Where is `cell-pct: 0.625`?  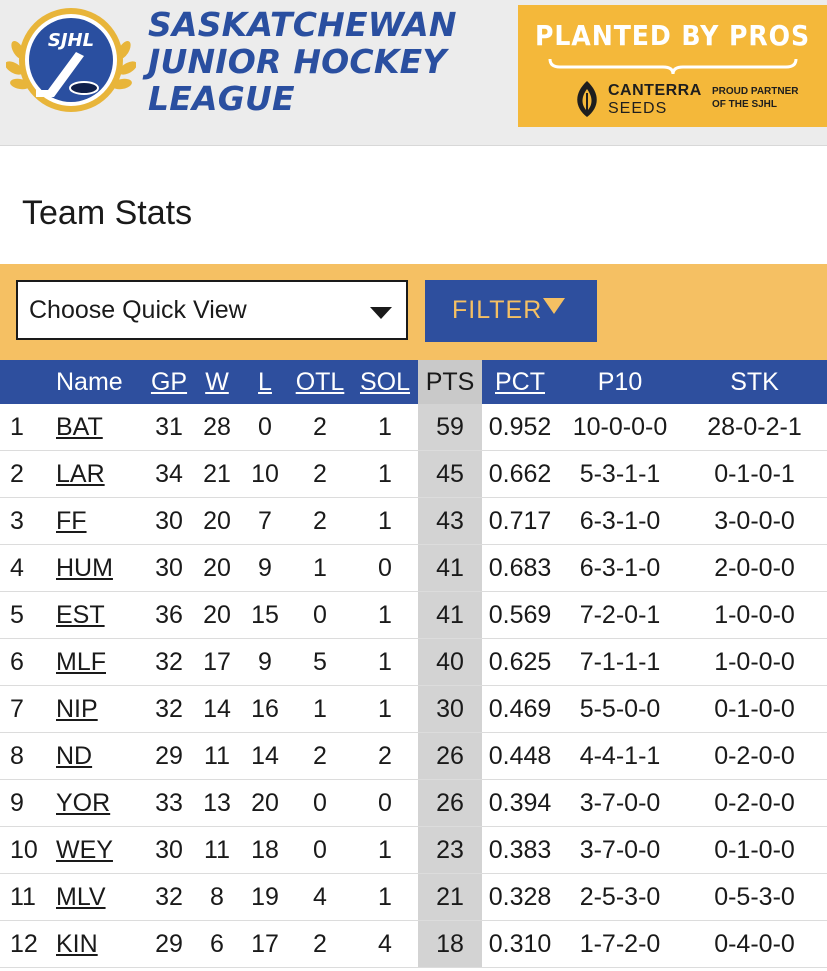
cell-pct: 0.625 is located at coordinates (520, 661).